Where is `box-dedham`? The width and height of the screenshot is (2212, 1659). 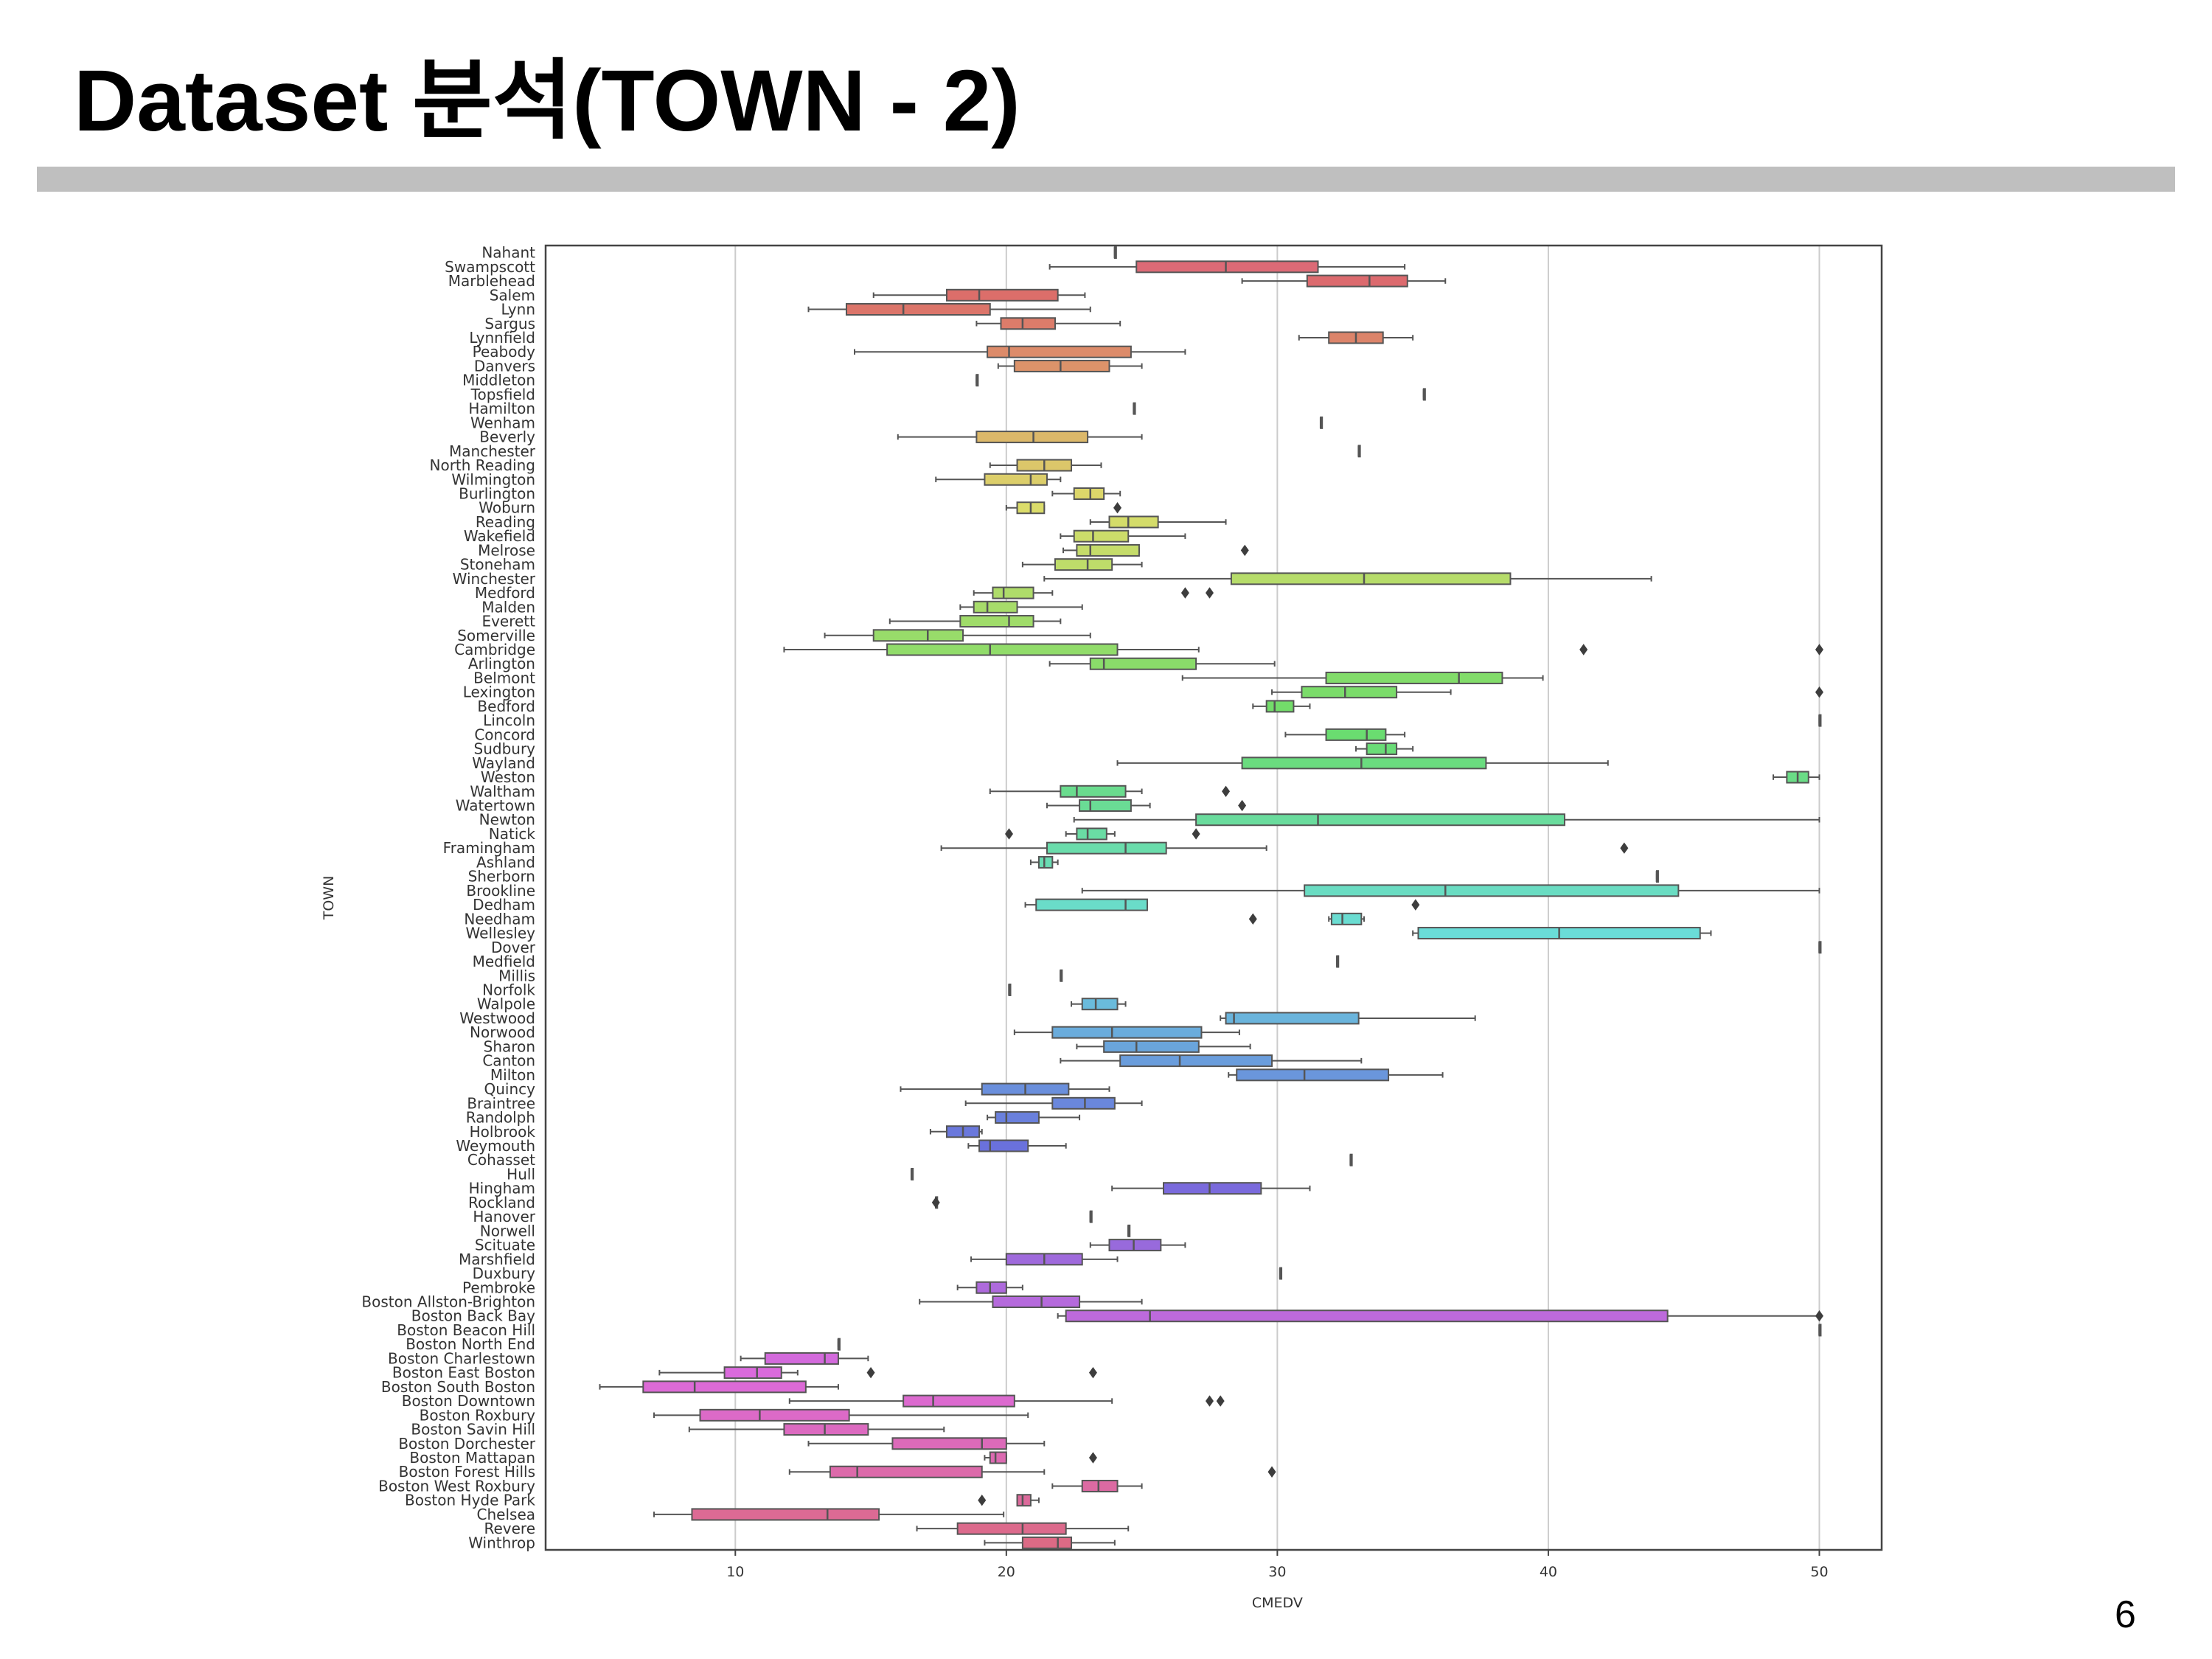 box-dedham is located at coordinates (1222, 904).